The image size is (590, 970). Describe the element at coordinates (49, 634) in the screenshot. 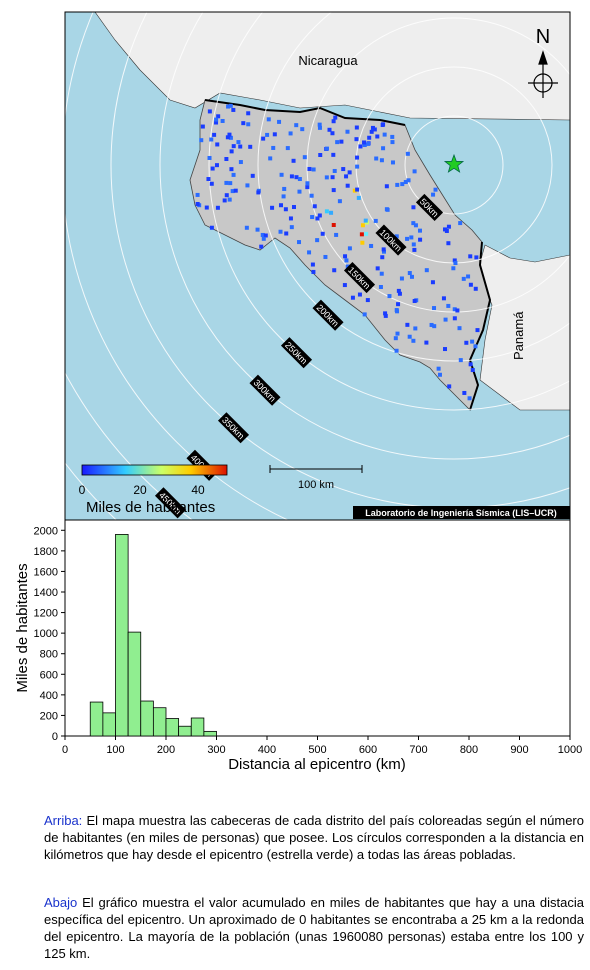

I see `y-axis: 0 200 400 600 800 1000 1200 1400 1600 1800 2000` at that location.